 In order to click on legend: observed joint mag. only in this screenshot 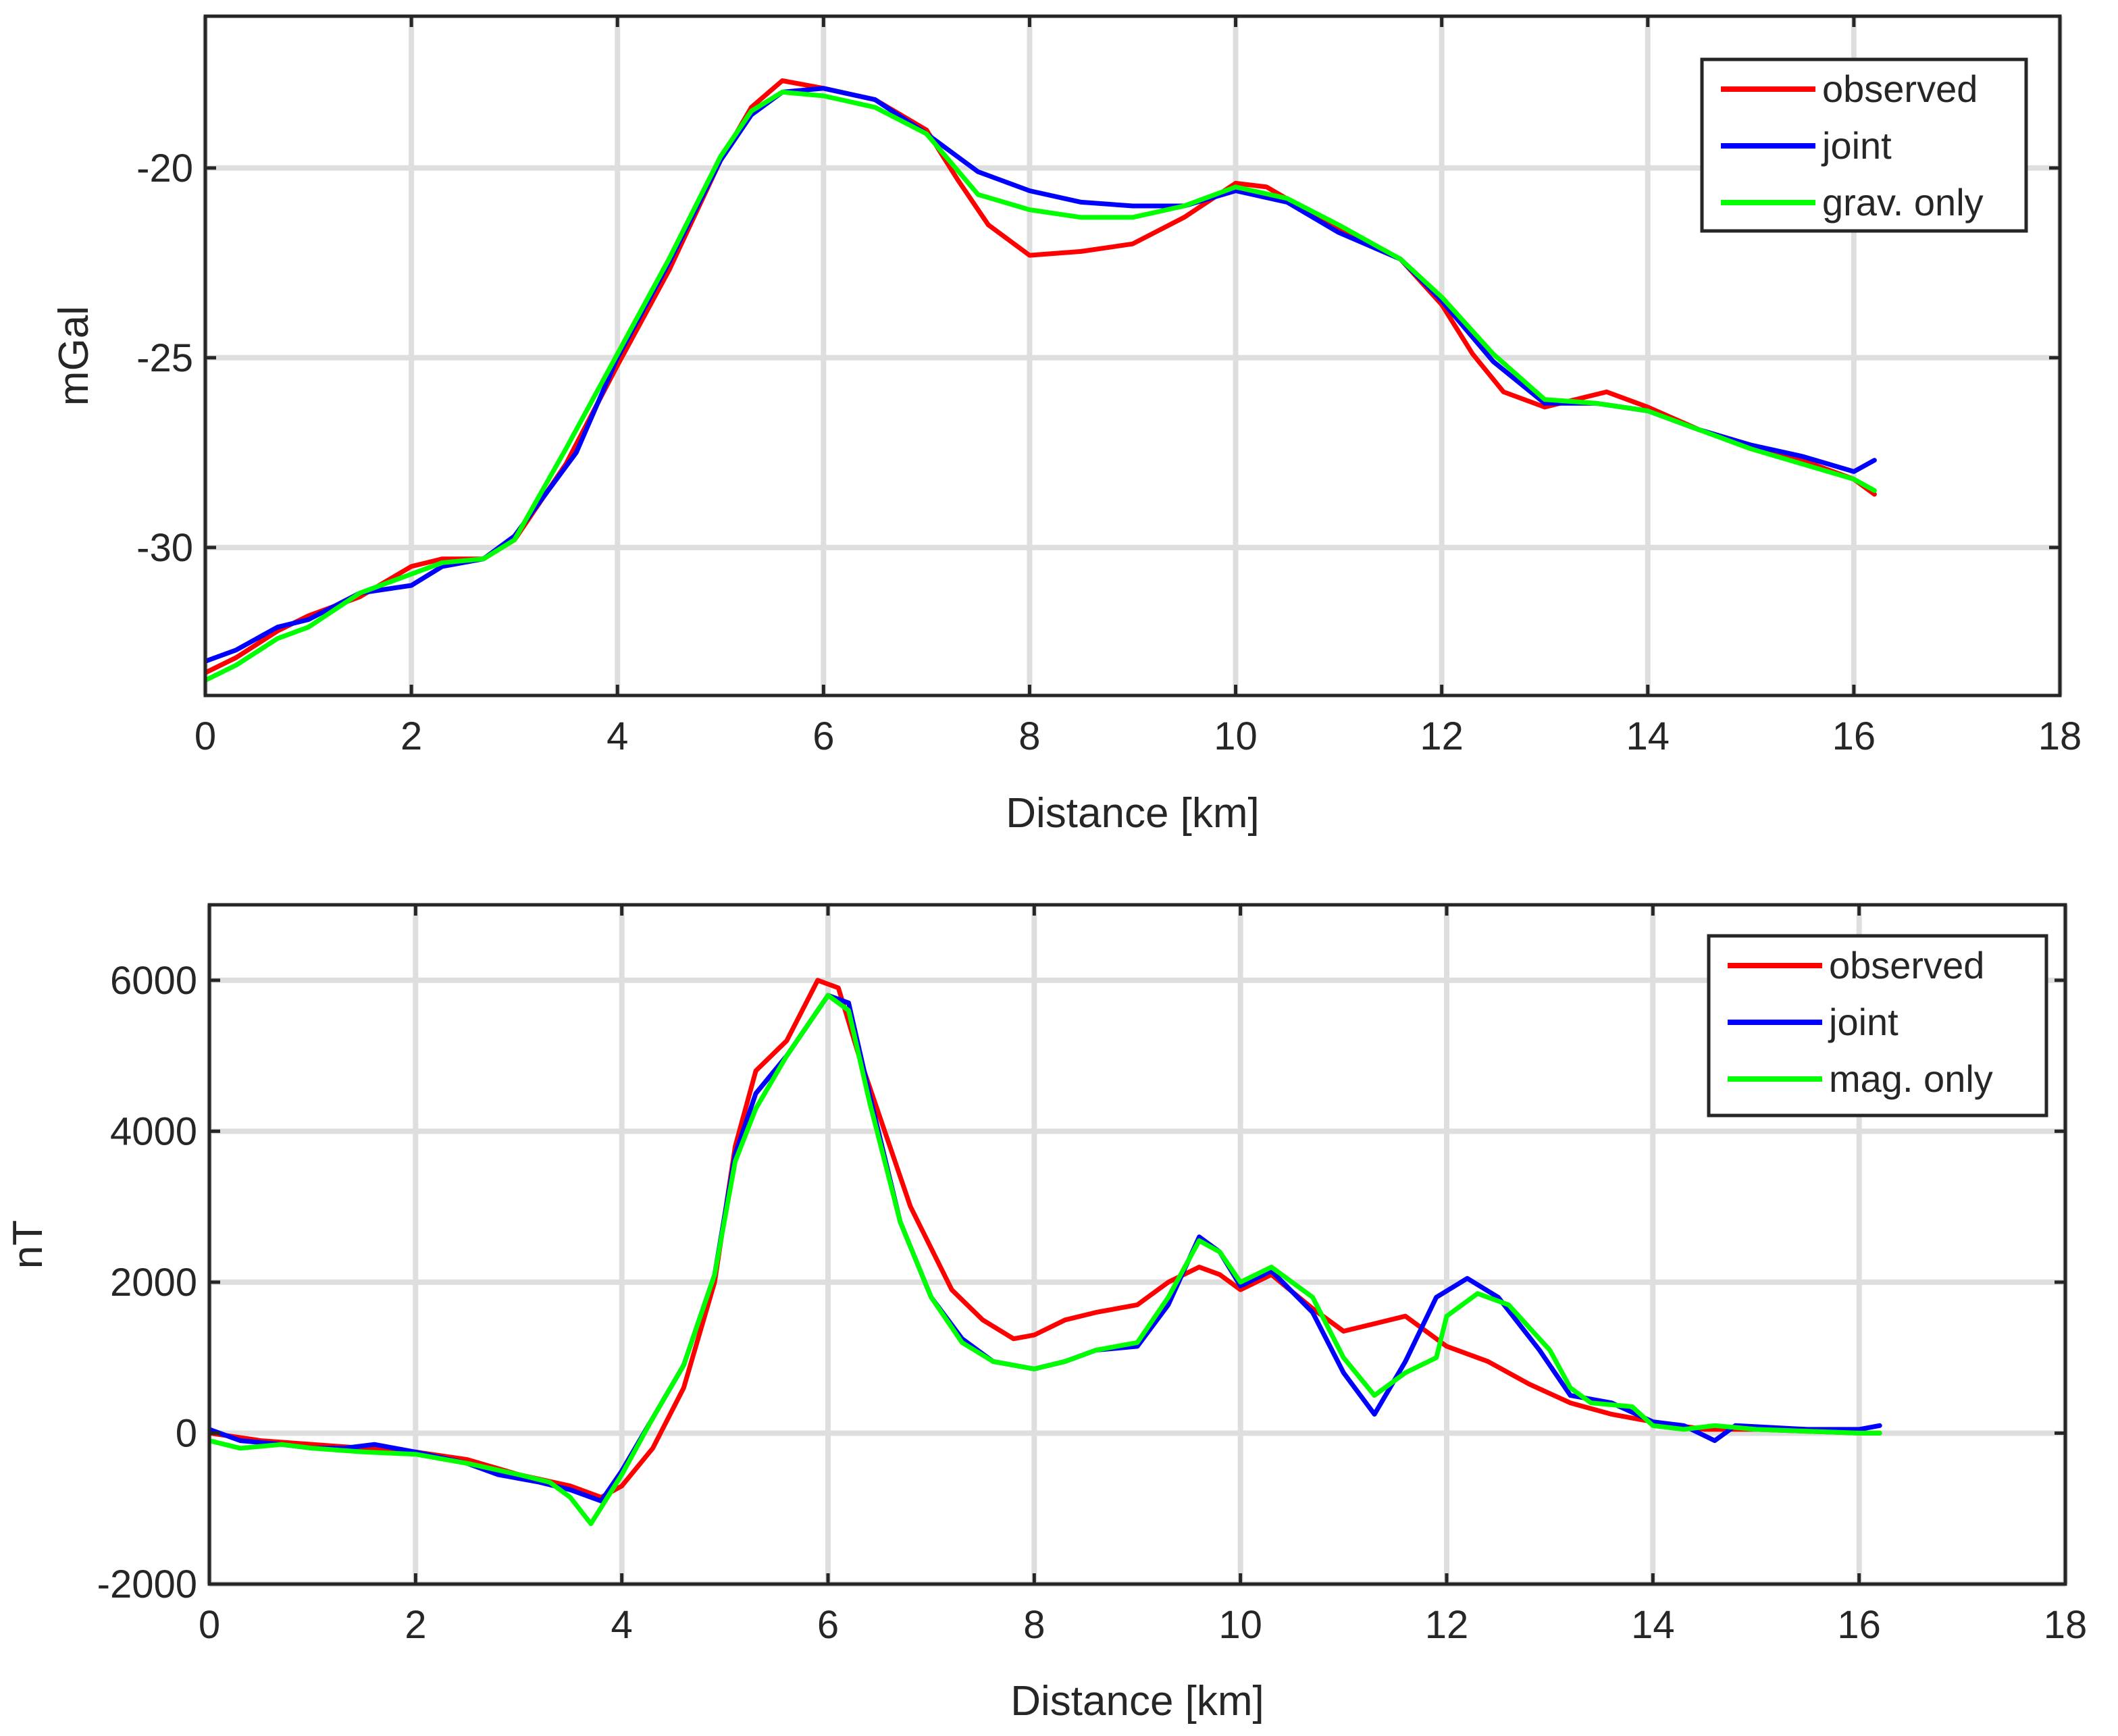, I will do `click(1877, 1025)`.